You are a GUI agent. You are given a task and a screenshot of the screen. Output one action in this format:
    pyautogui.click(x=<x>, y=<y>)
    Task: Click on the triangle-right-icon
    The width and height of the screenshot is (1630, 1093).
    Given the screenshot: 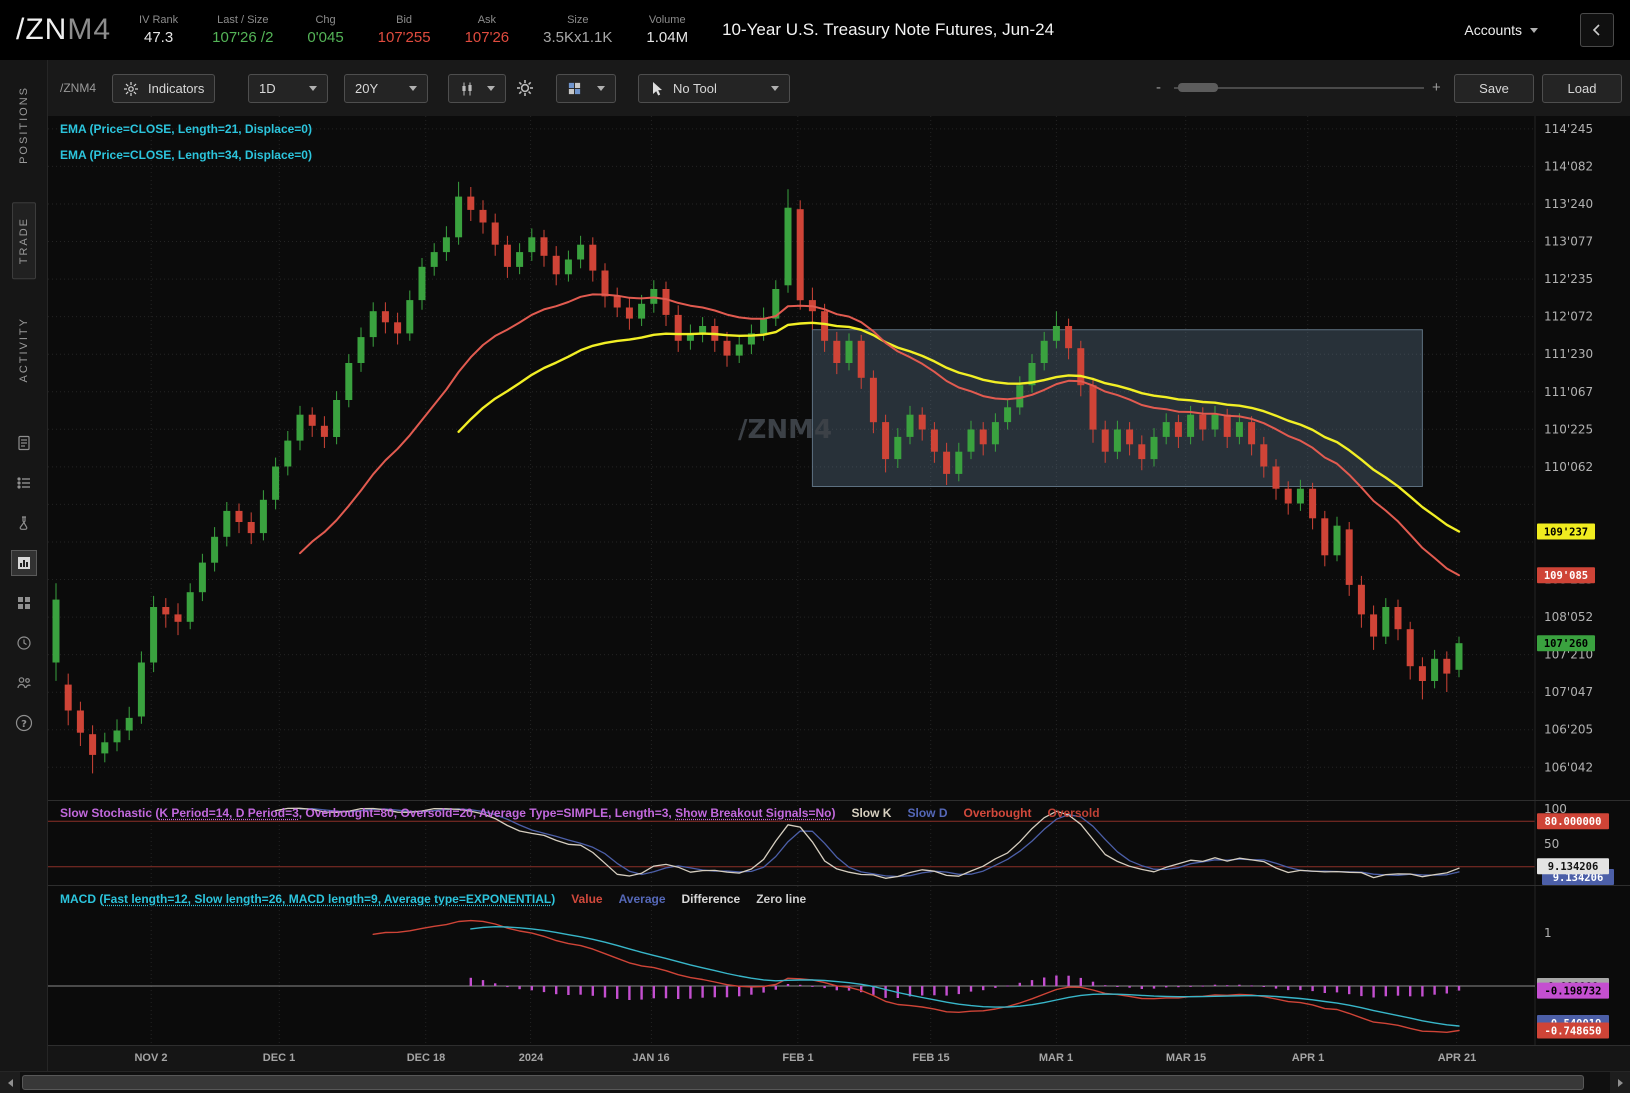 What is the action you would take?
    pyautogui.click(x=1620, y=1083)
    